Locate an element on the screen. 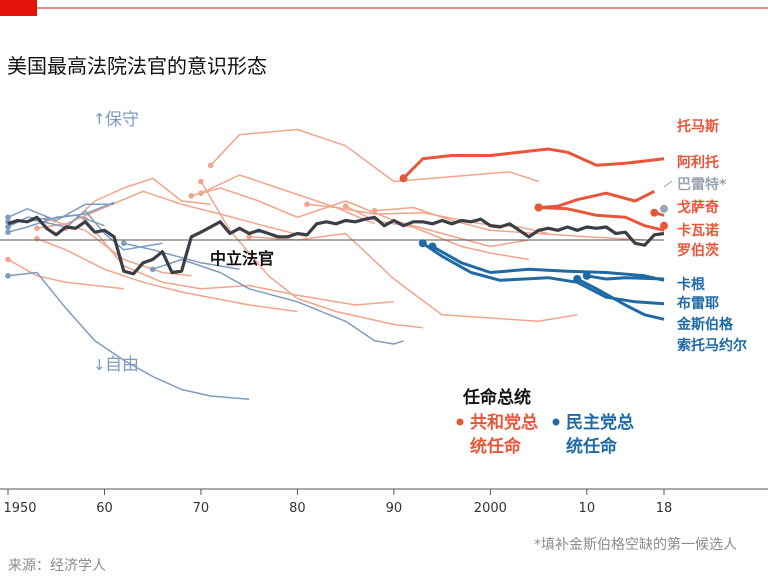  legend: 任命总统 共和党总统任命 民主党总统任命 is located at coordinates (545, 422).